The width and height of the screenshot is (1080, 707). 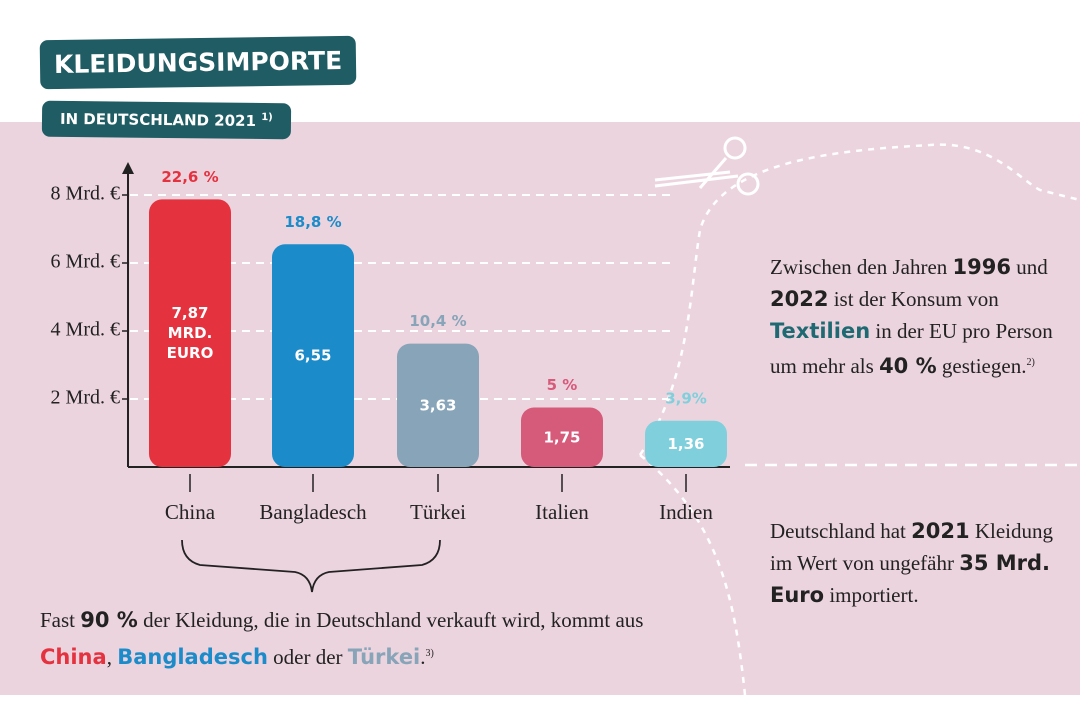 I want to click on brace, so click(x=311, y=566).